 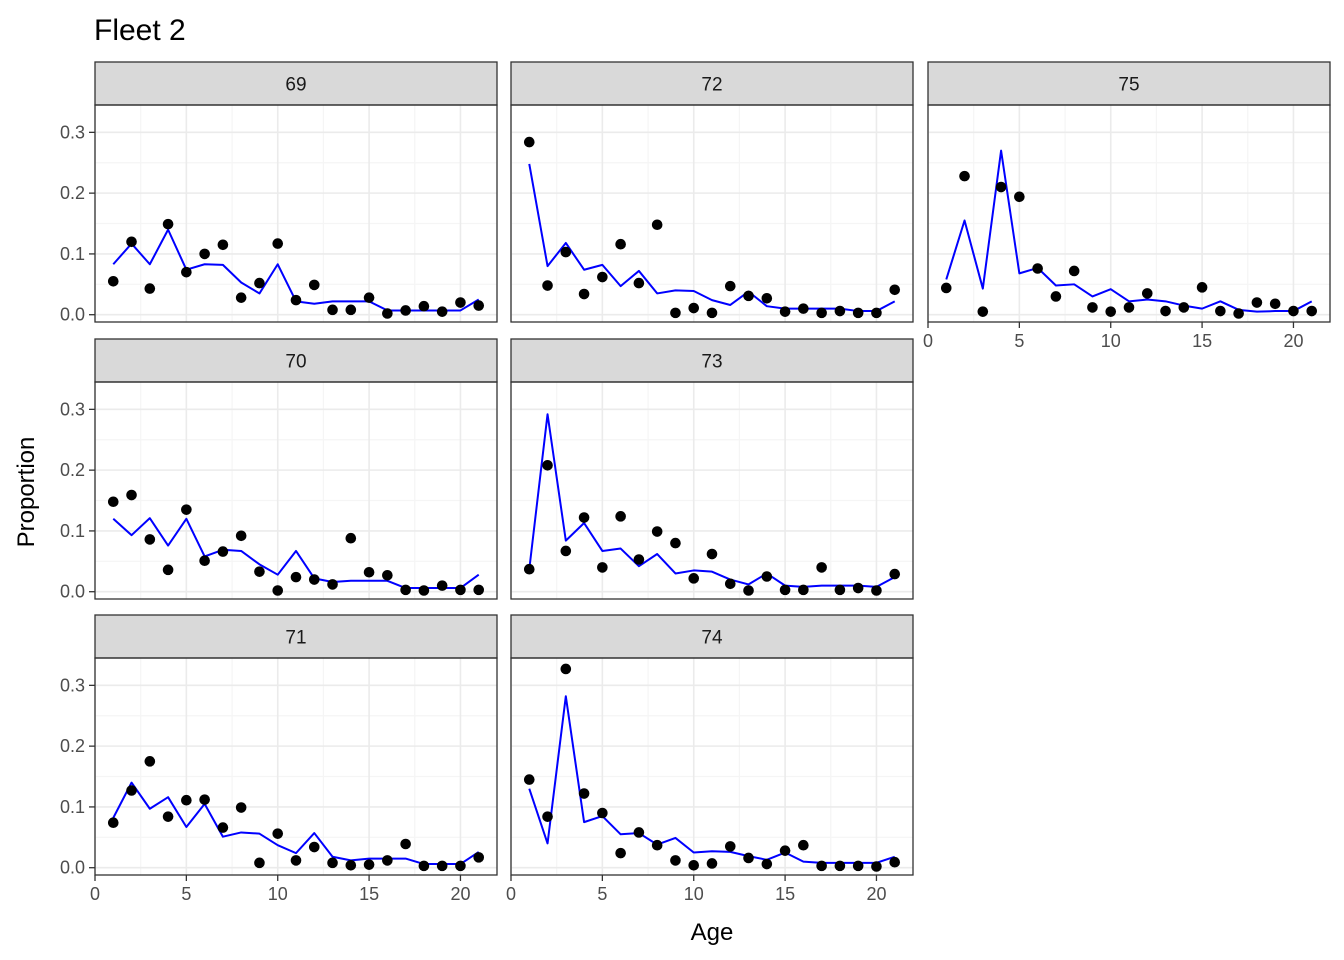 I want to click on y-tick-label: 0.2, so click(x=72, y=746).